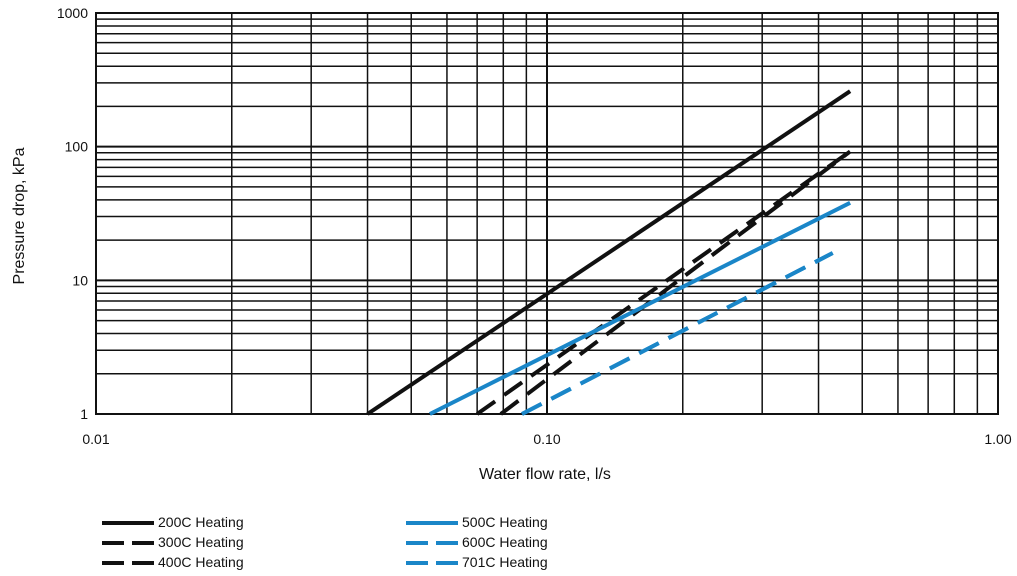 The width and height of the screenshot is (1017, 576). I want to click on legend-label: 701C Heating, so click(505, 562).